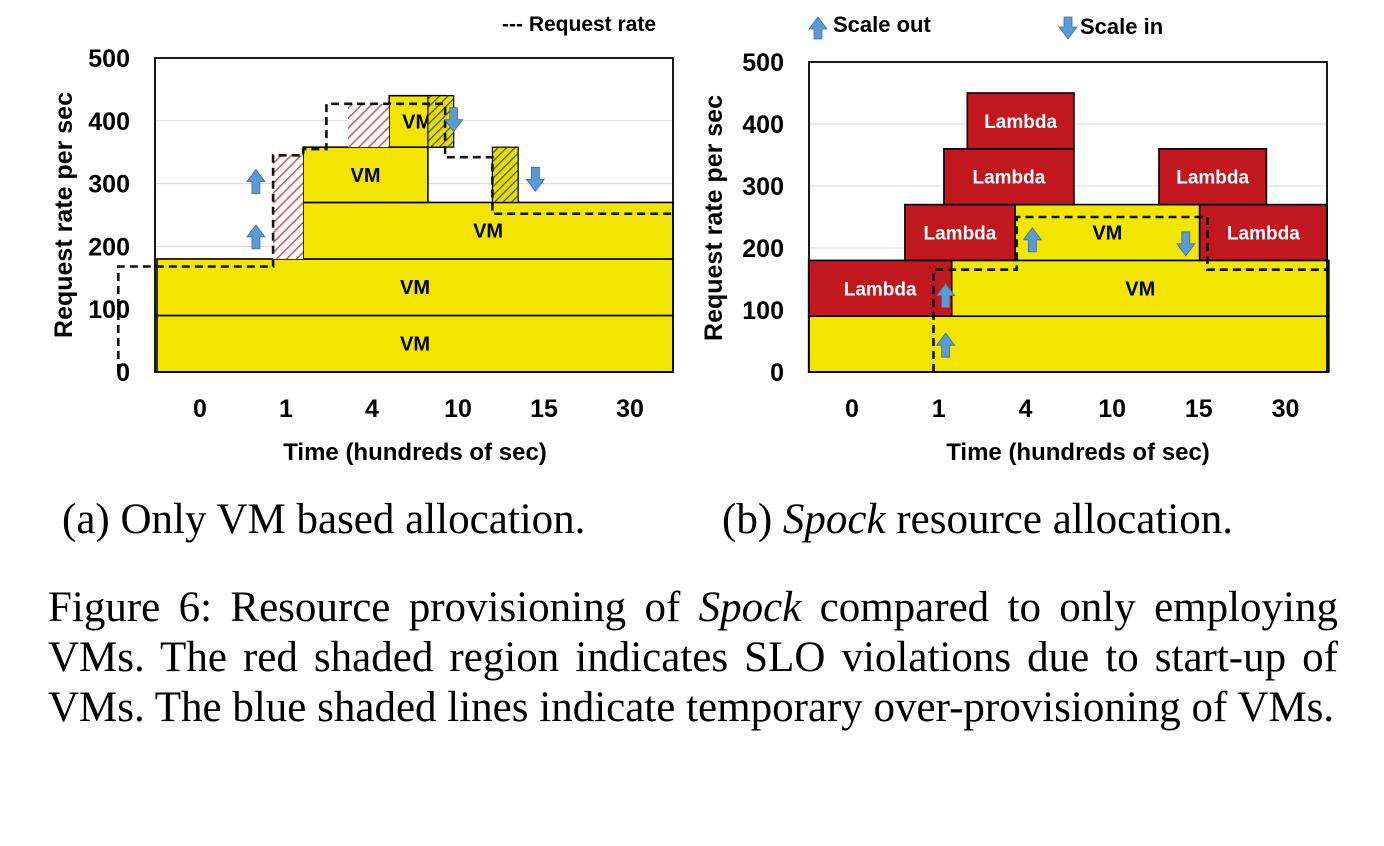  I want to click on subcaption-b-suffix: resource allocation., so click(1059, 519).